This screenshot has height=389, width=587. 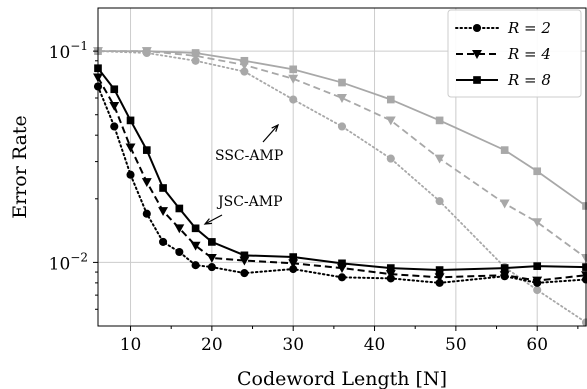 What do you see at coordinates (537, 345) in the screenshot?
I see `x-tick-label: 60` at bounding box center [537, 345].